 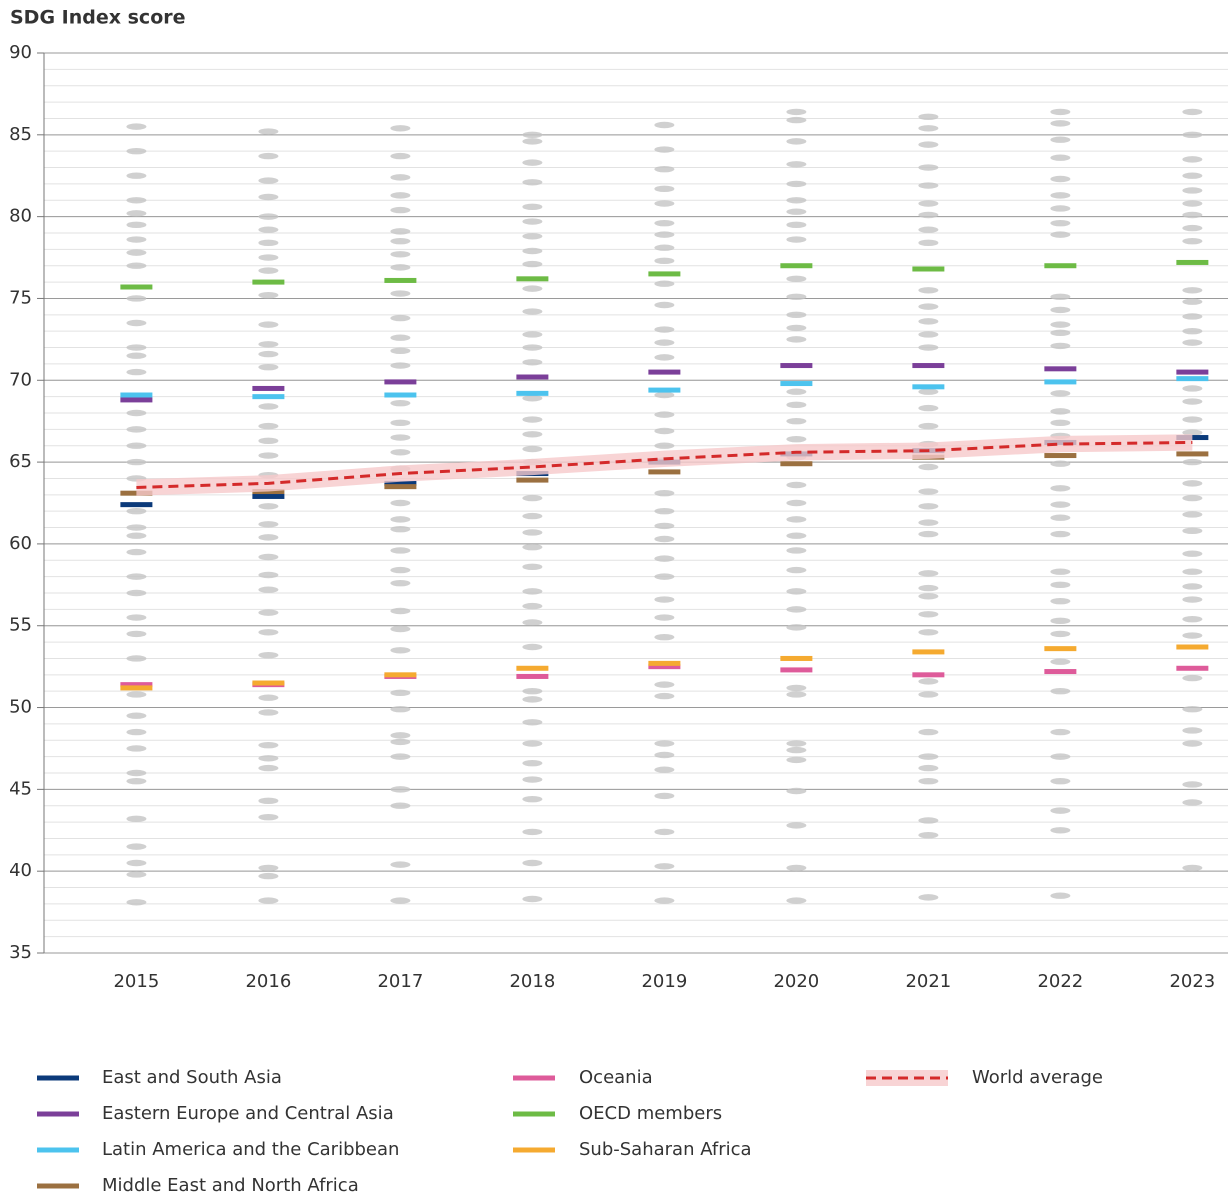 I want to click on y-tick-label: 55, so click(x=20, y=625).